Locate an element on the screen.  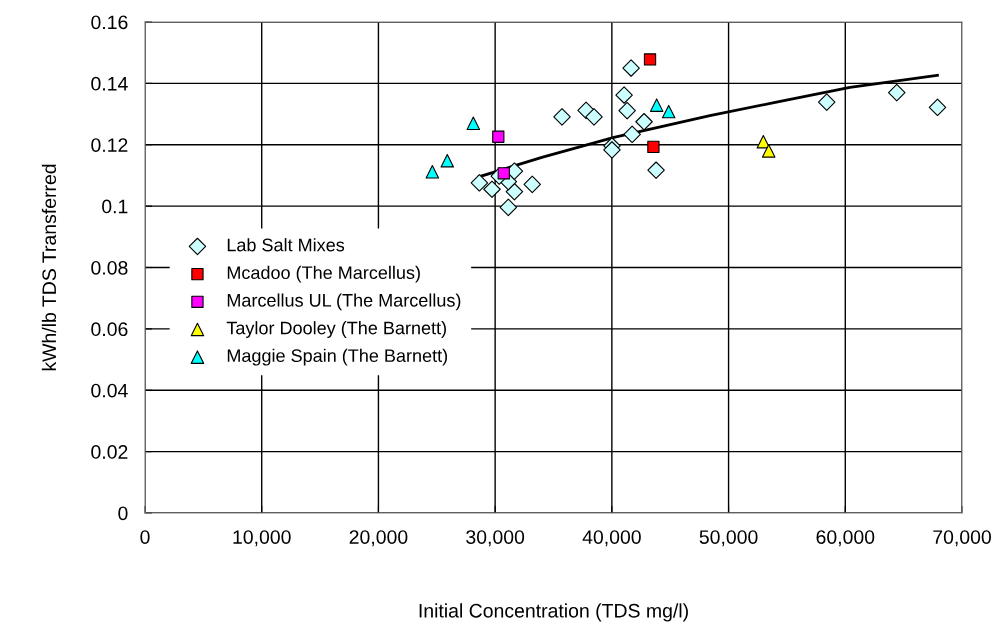
y-tick-label: 0.1 is located at coordinates (115, 206).